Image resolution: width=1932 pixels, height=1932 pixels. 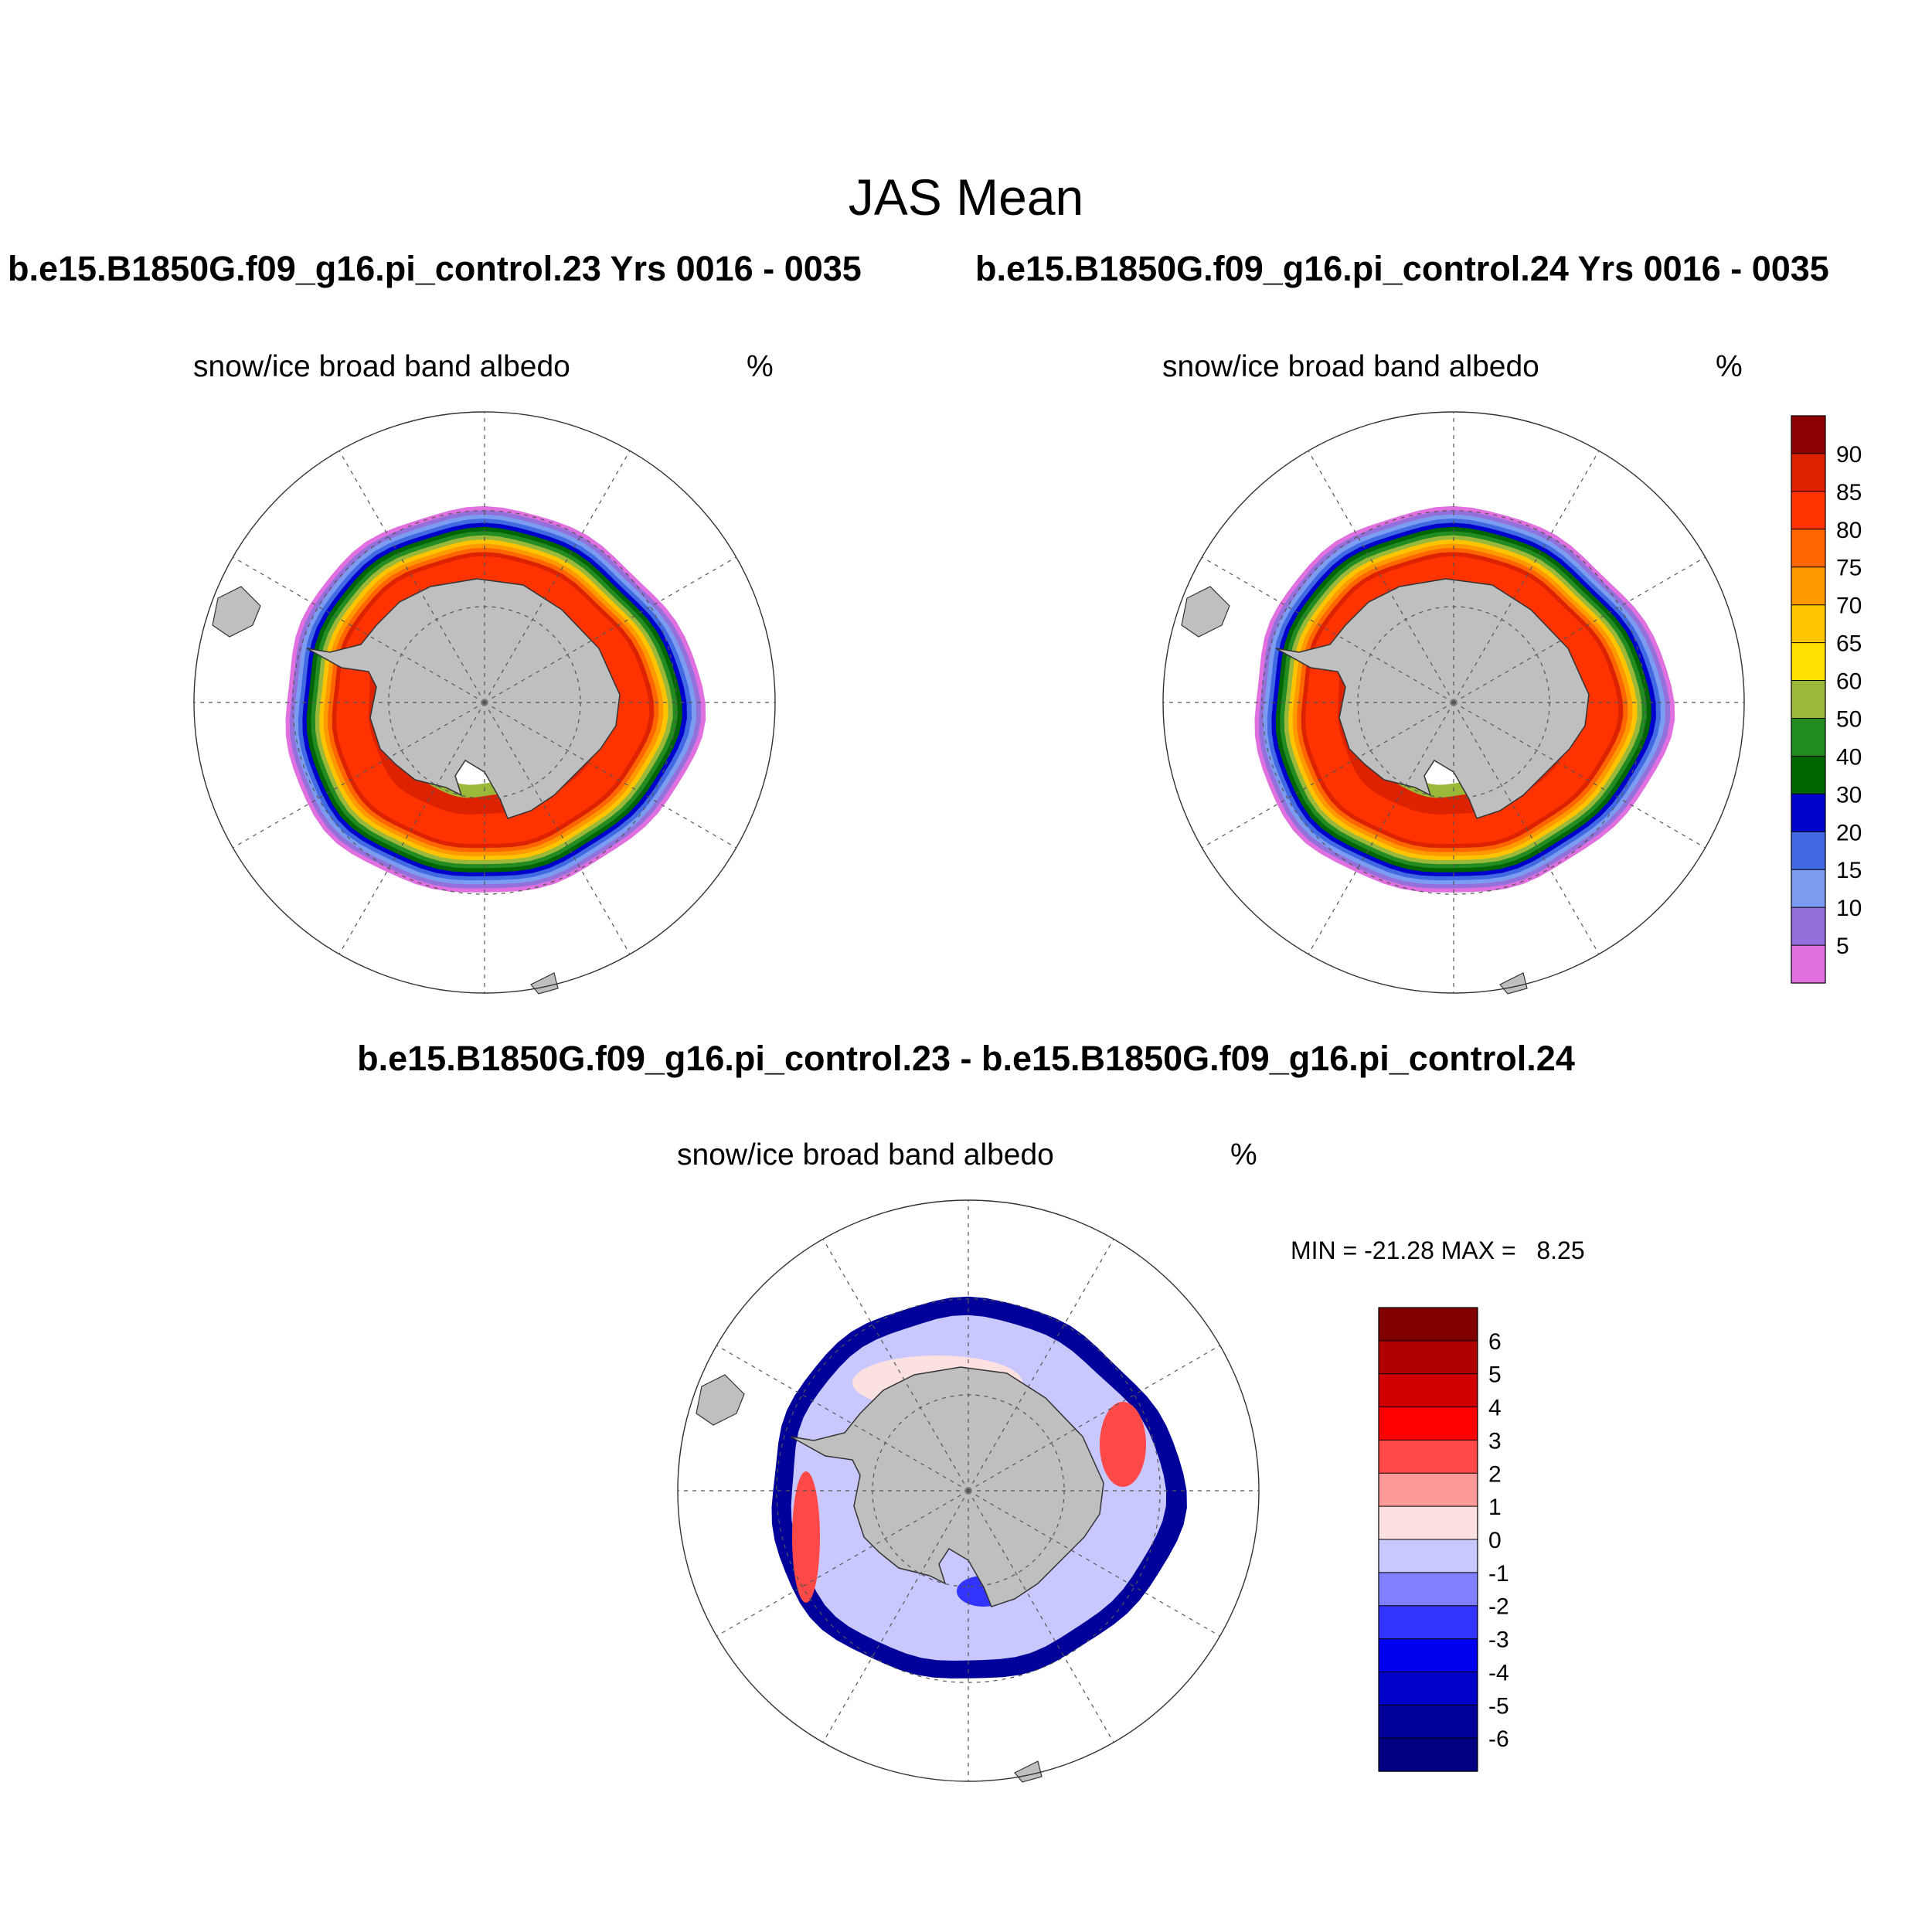 I want to click on colorbar-tick-label: 65, so click(x=1849, y=644).